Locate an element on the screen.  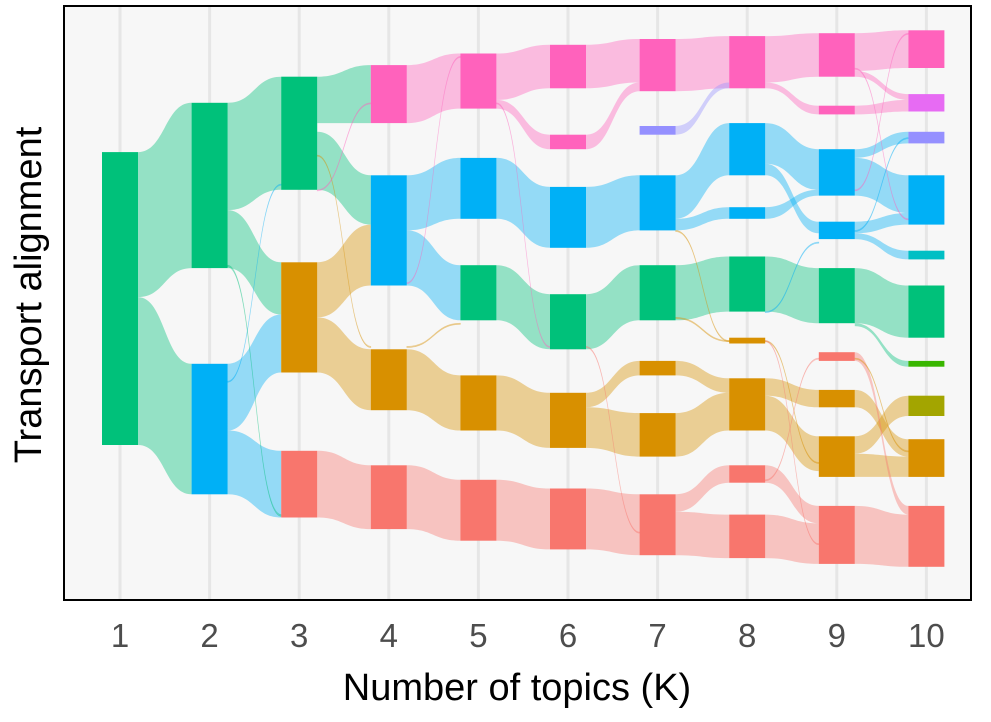
x-tick-label: 1 is located at coordinates (120, 635).